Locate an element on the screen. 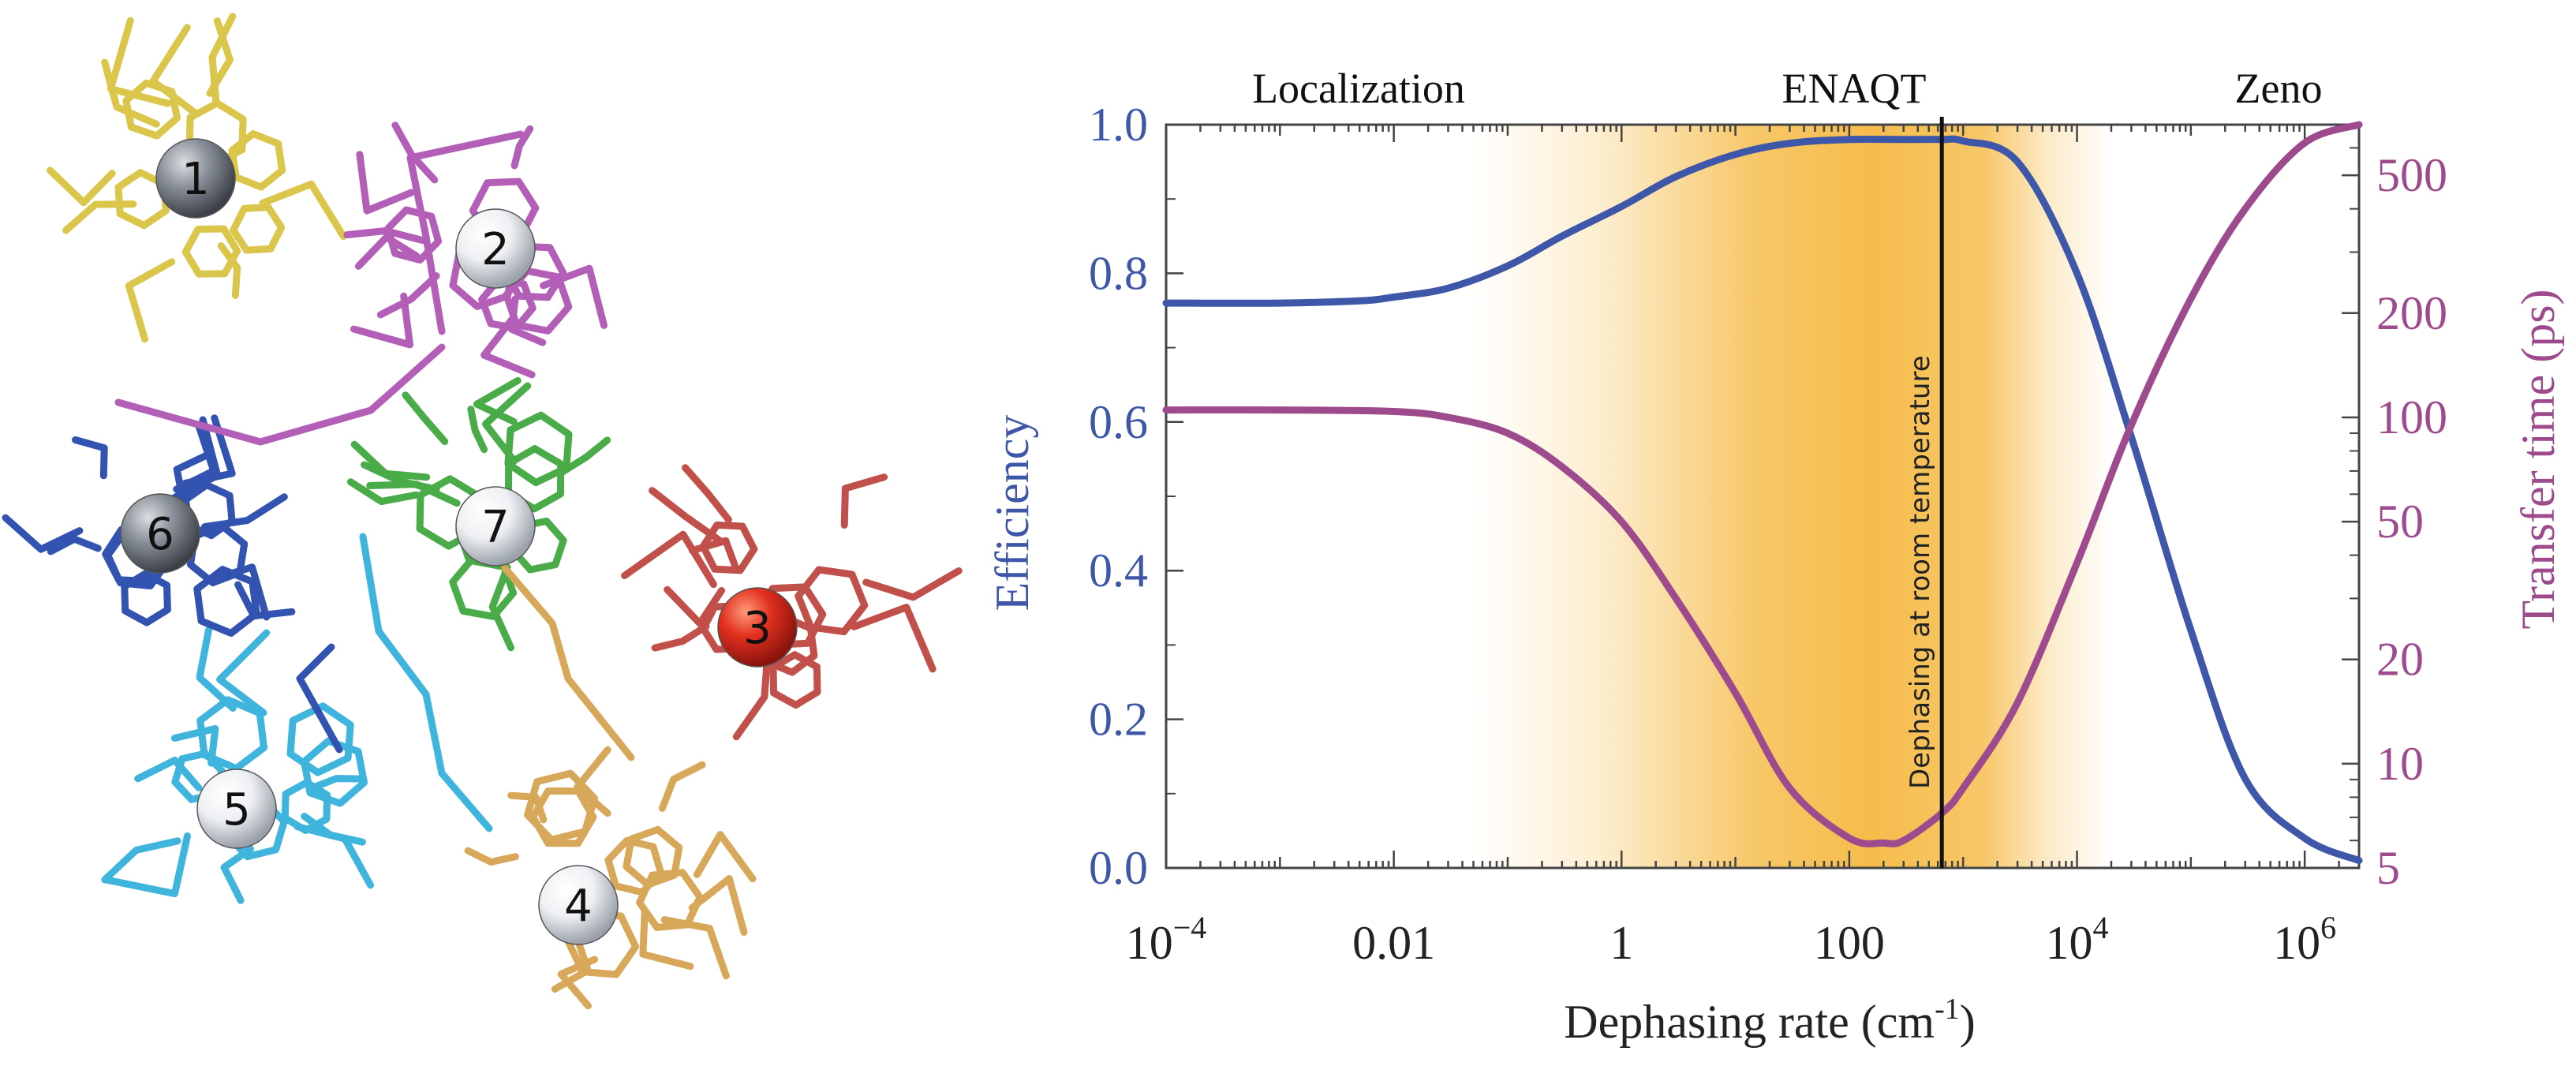 This screenshot has width=2576, height=1066. site-number: 3 is located at coordinates (757, 628).